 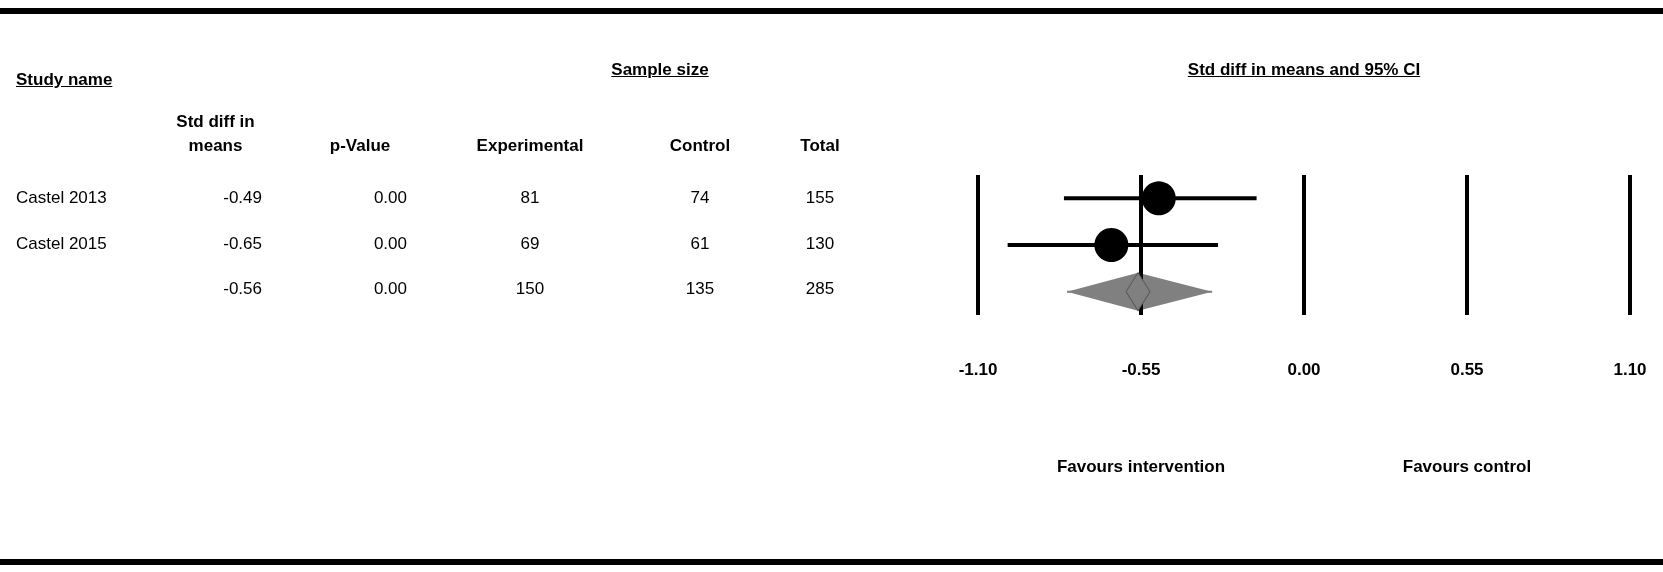 I want to click on category-label: Control, so click(x=700, y=146).